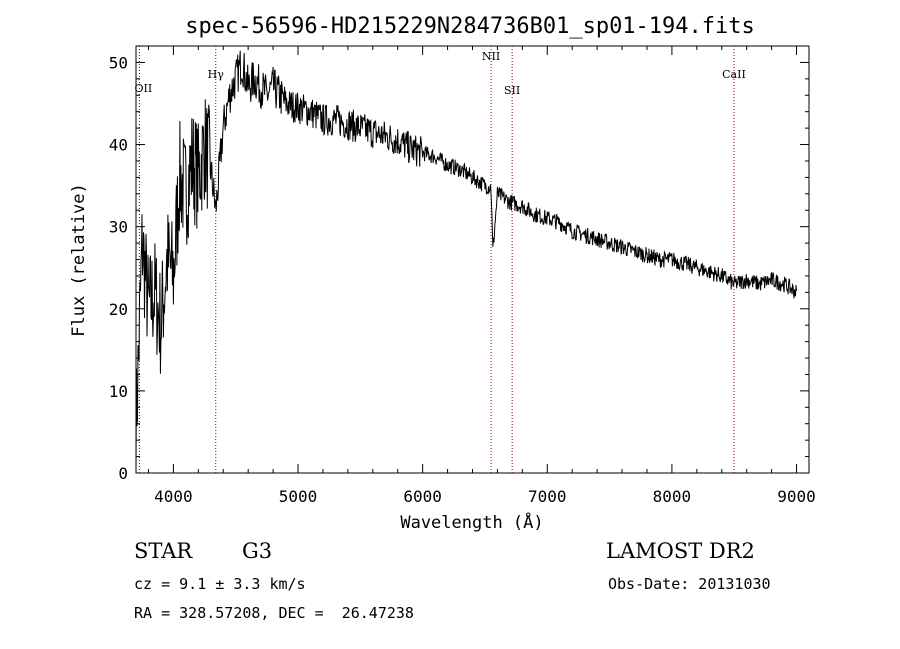 The height and width of the screenshot is (649, 900). I want to click on x-tick-label: 5000, so click(298, 496).